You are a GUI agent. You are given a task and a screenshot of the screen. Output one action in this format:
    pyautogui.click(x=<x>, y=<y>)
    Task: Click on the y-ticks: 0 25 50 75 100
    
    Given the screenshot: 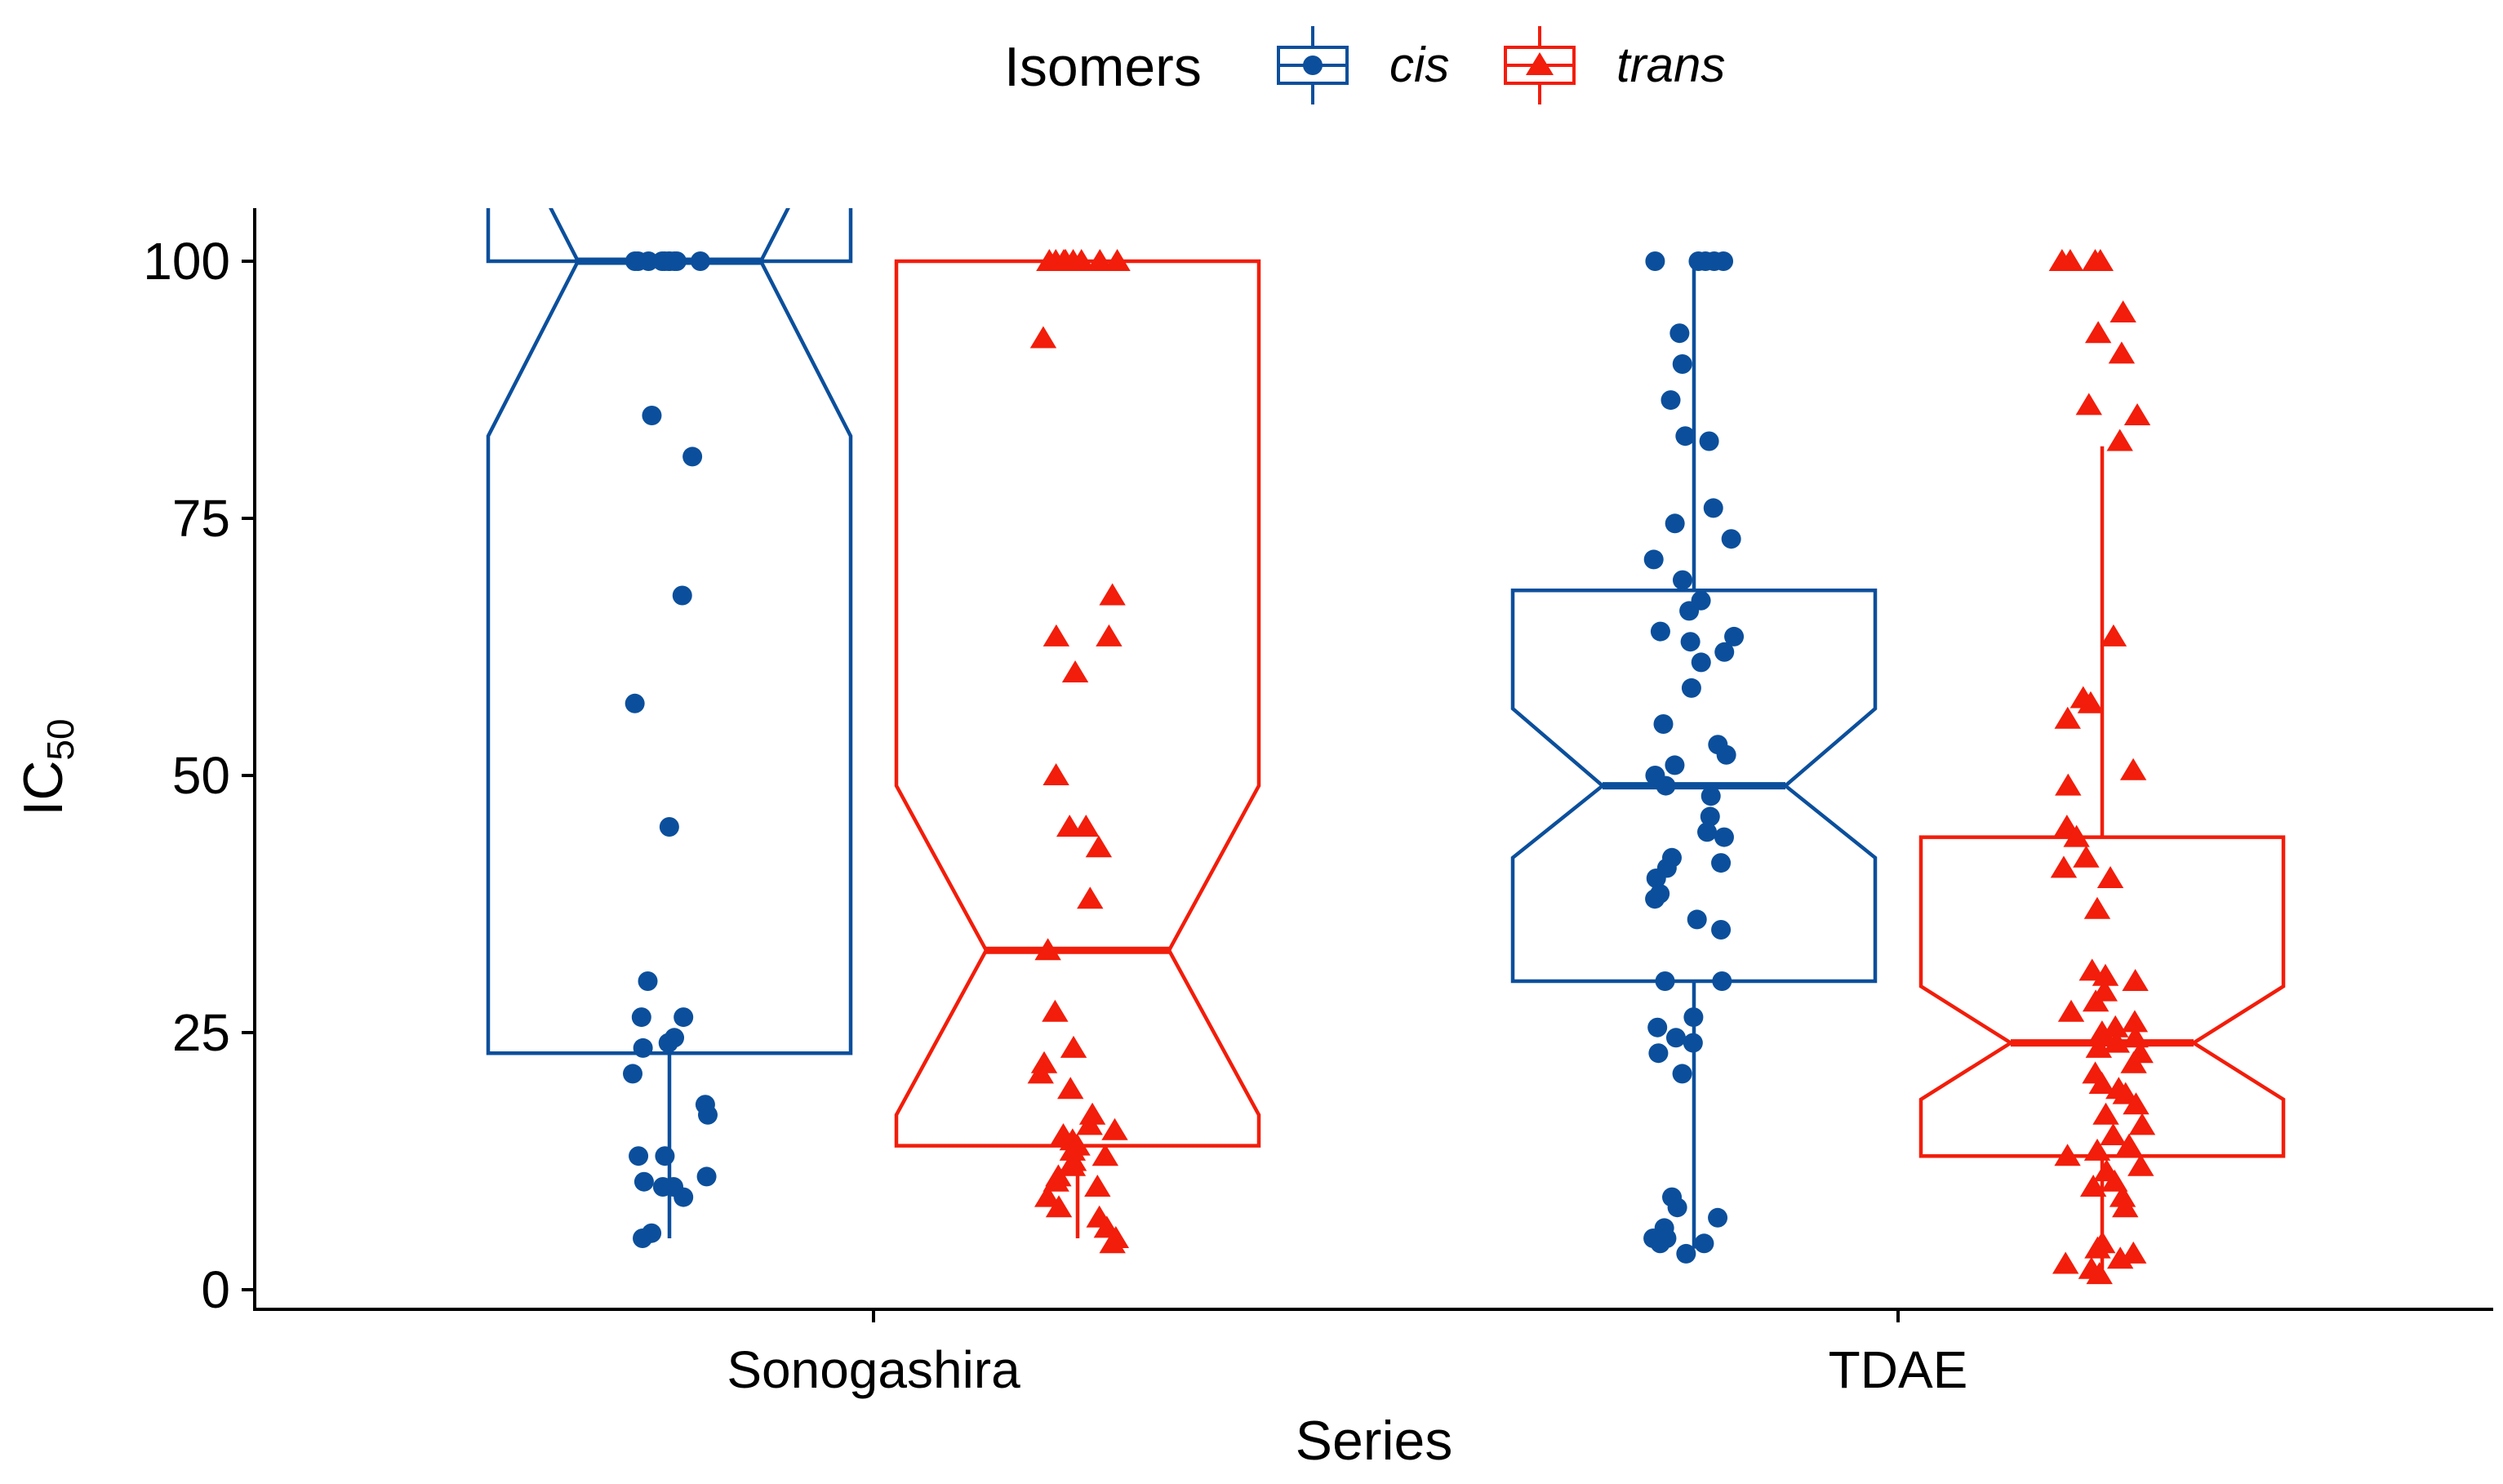 What is the action you would take?
    pyautogui.click(x=199, y=775)
    